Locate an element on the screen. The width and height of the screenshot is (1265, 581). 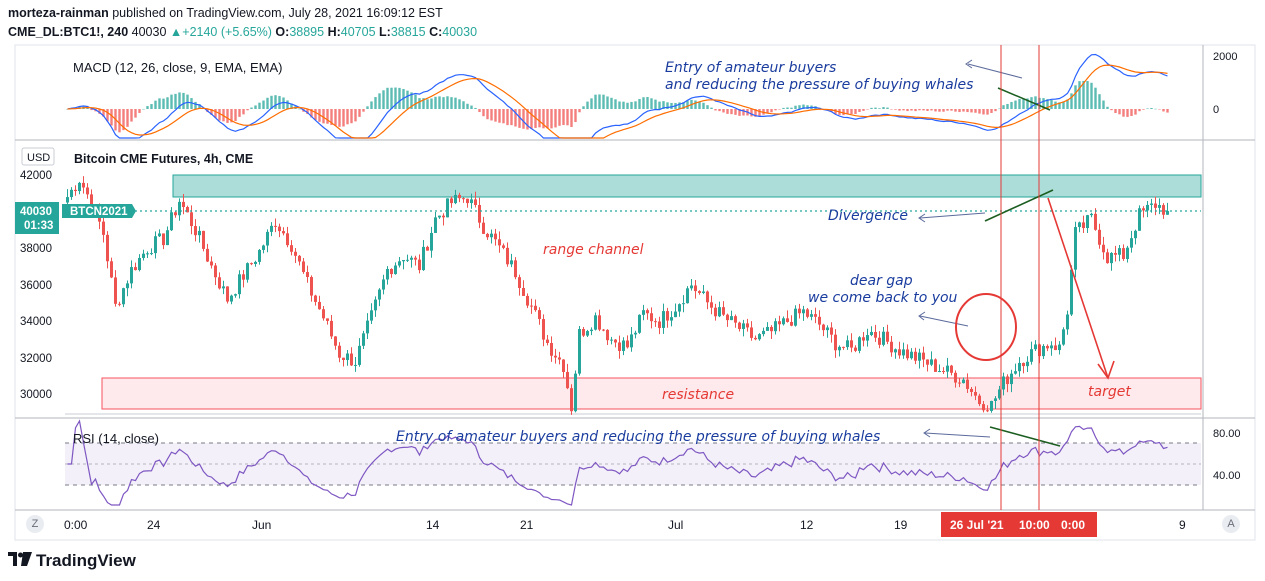
range-channel-label: range channel is located at coordinates (593, 250).